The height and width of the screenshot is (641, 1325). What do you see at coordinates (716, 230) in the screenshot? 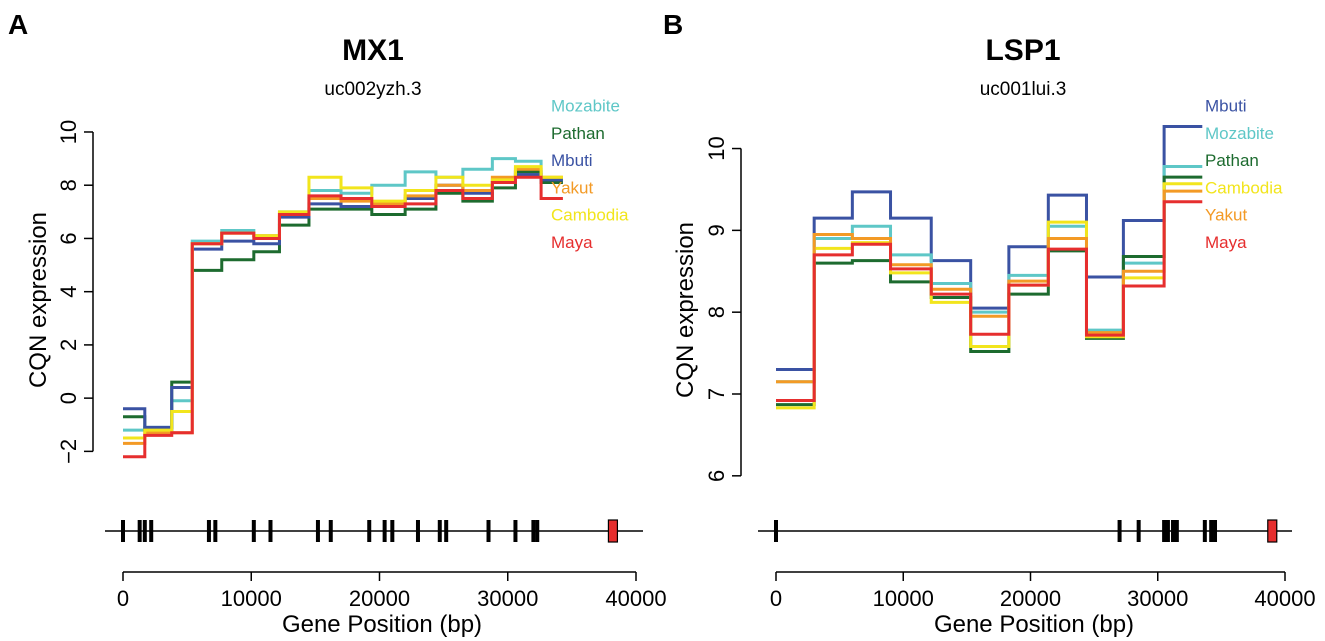
I see `y-tick-label: 9` at bounding box center [716, 230].